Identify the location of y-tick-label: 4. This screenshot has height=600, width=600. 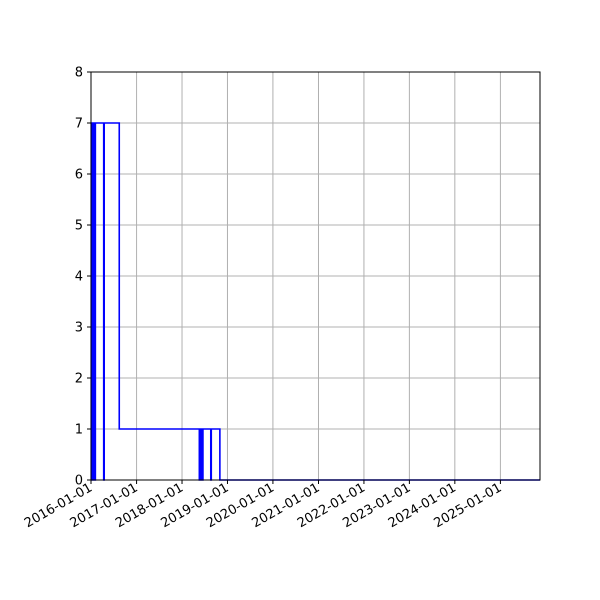
(79, 277).